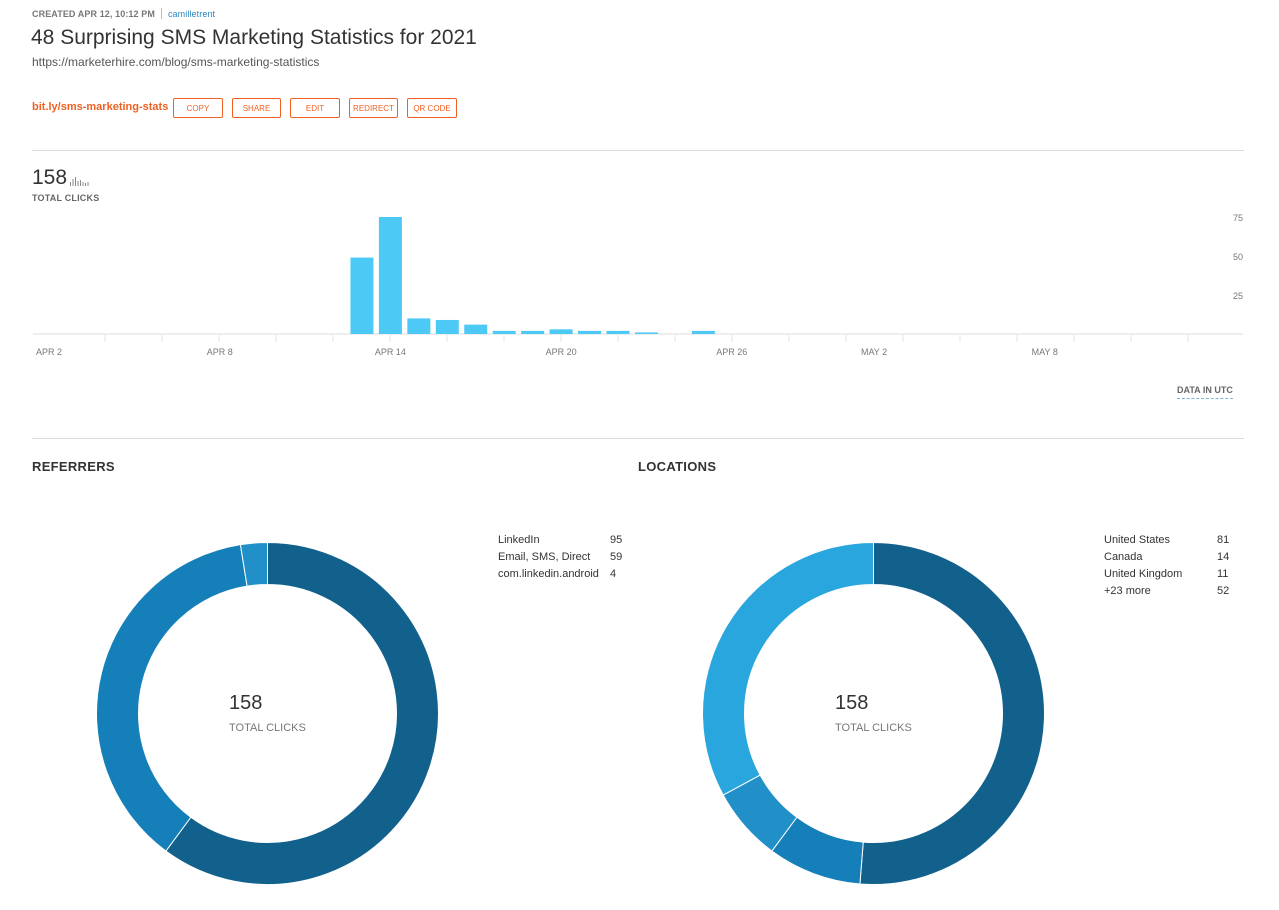  I want to click on x-tick-label: MAY 2, so click(874, 352).